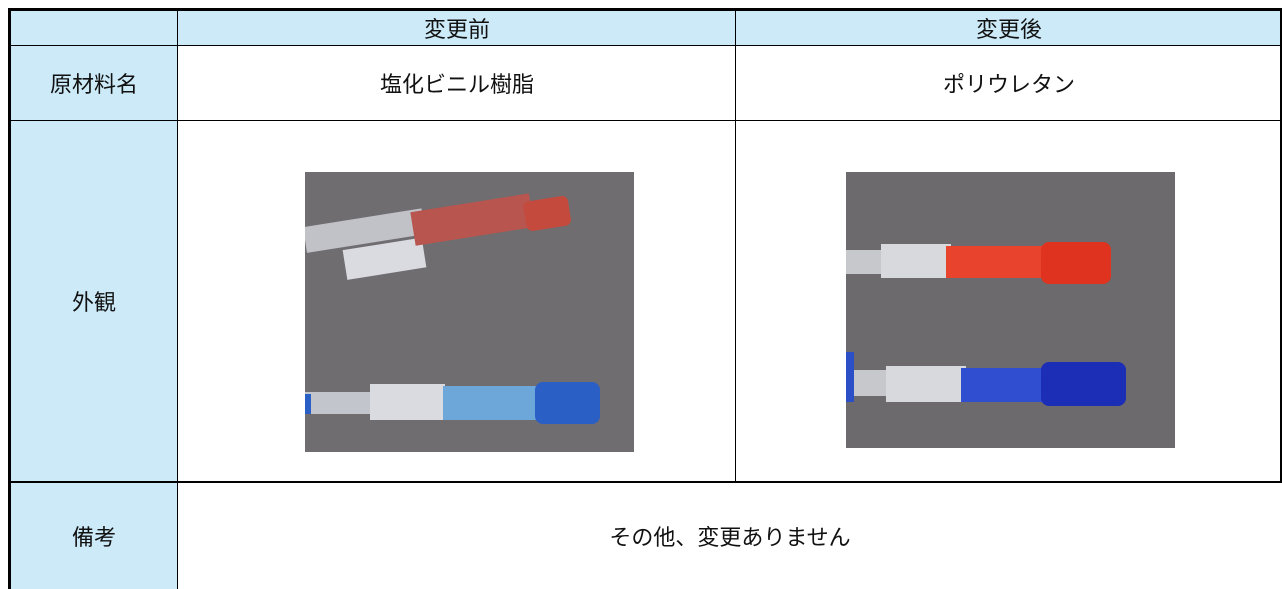 The image size is (1282, 589). Describe the element at coordinates (456, 84) in the screenshot. I see `table-cell: 塩化ビニル樹脂` at that location.